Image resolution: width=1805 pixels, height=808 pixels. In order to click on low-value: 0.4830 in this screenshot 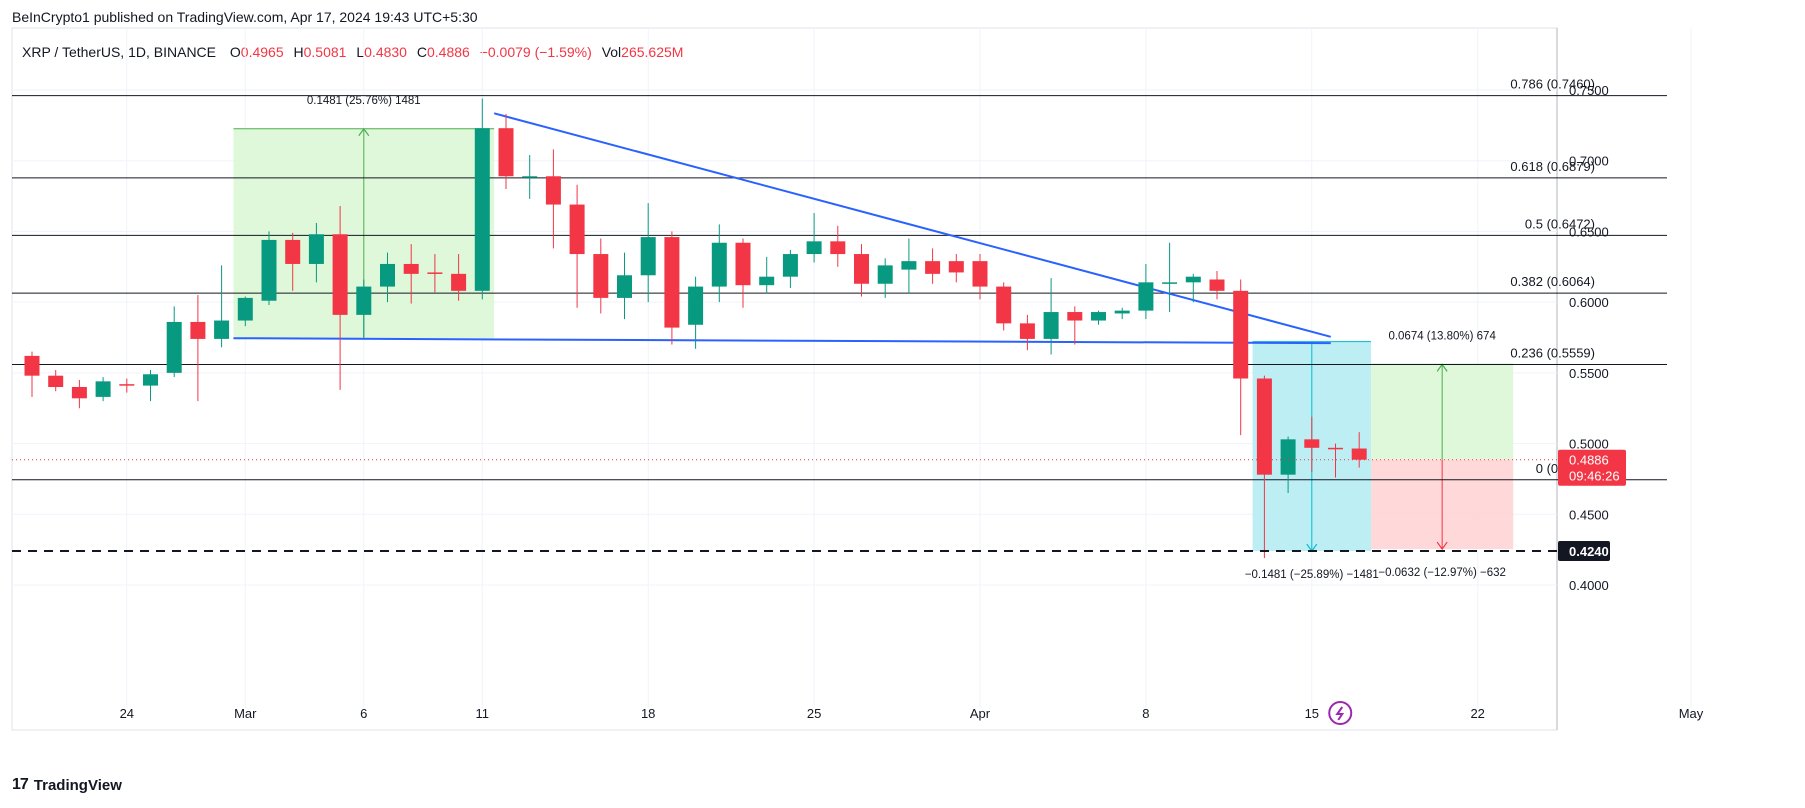, I will do `click(385, 52)`.